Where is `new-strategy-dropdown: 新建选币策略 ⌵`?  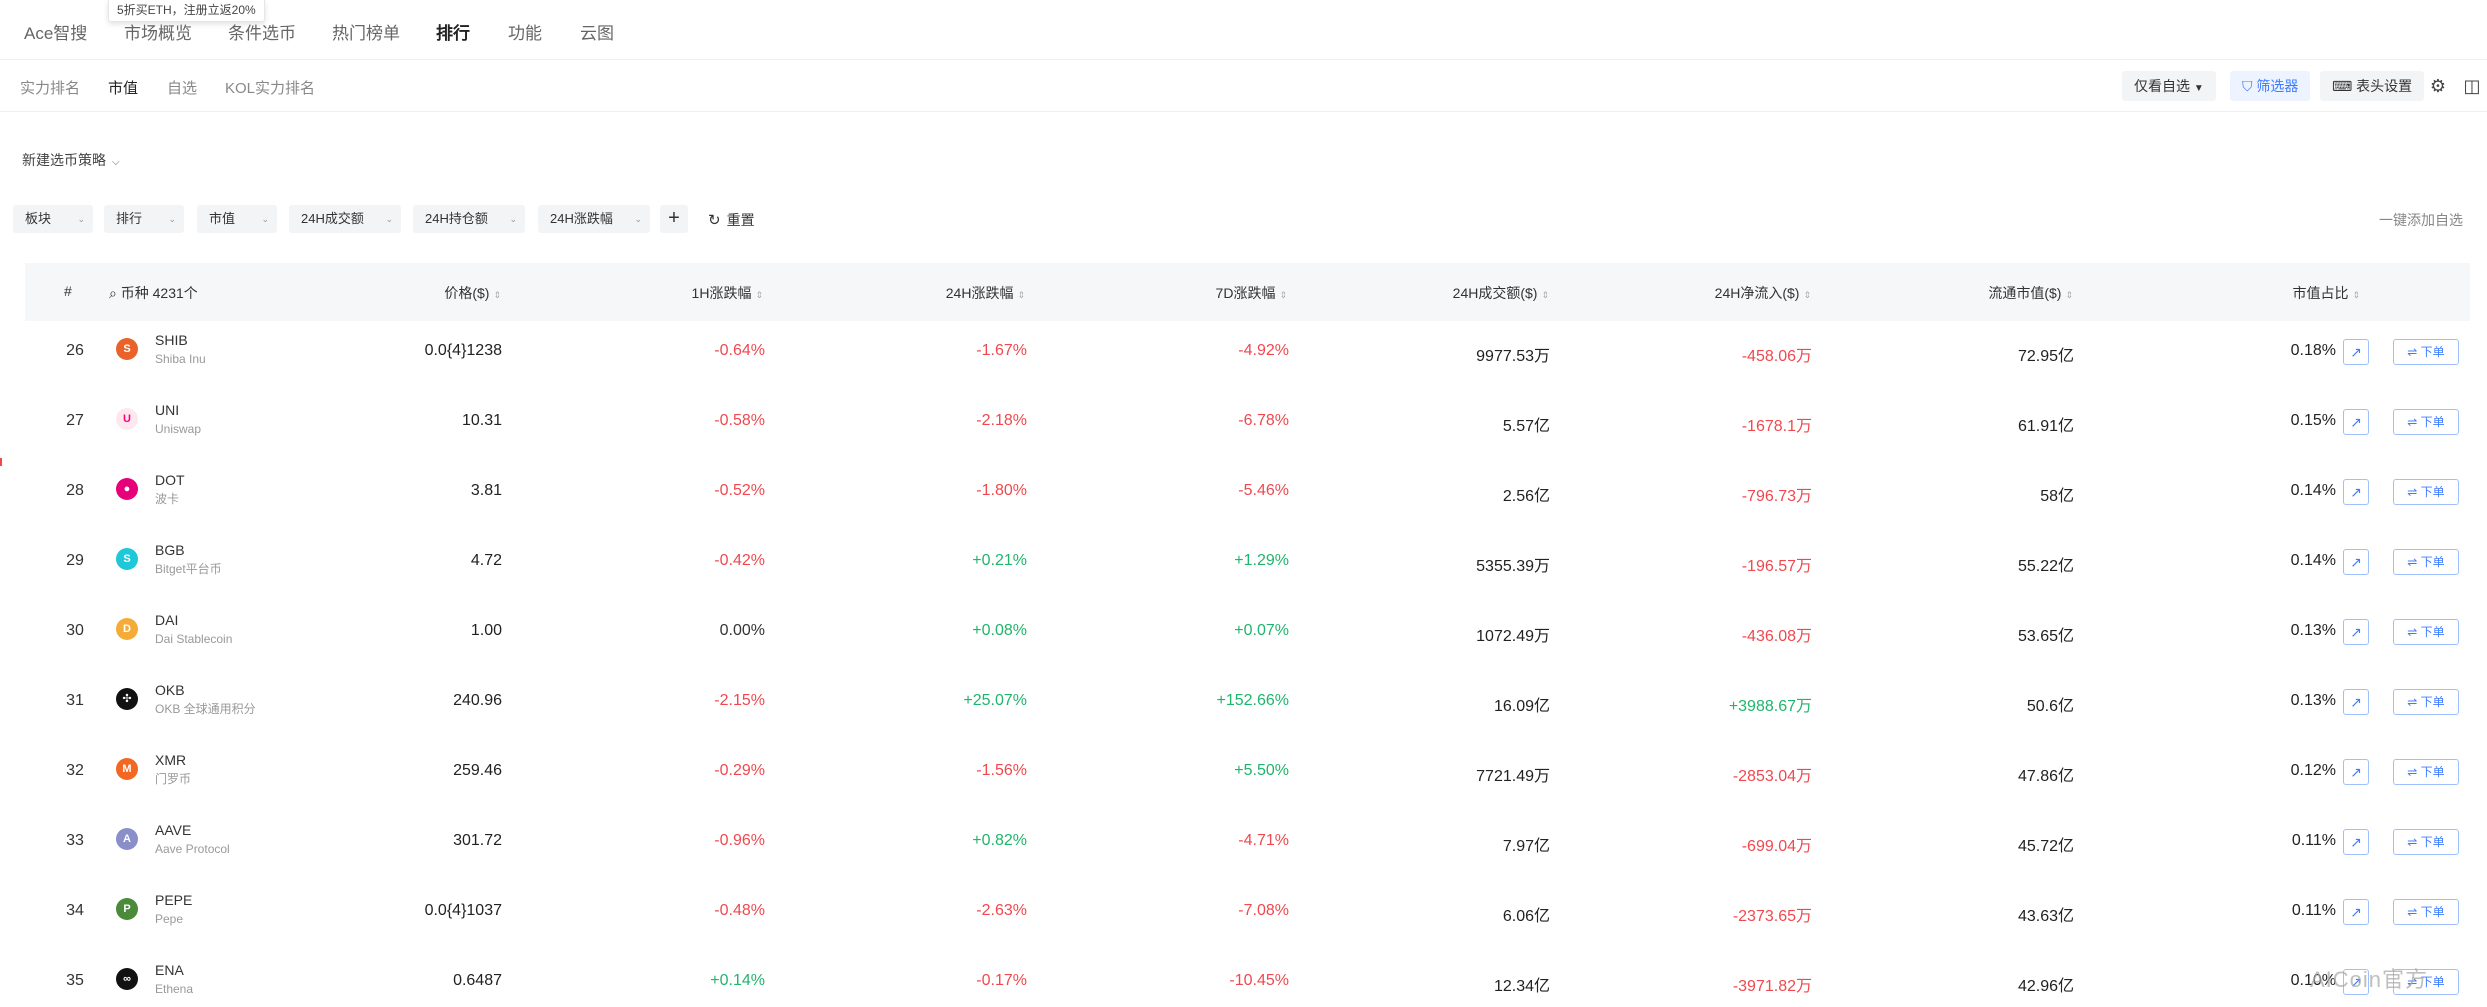 new-strategy-dropdown: 新建选币策略 ⌵ is located at coordinates (71, 160).